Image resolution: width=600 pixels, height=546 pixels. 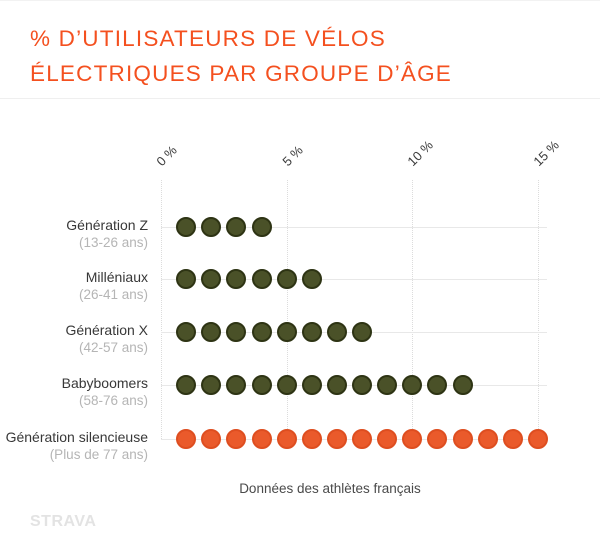 What do you see at coordinates (74, 446) in the screenshot?
I see `row-label: Génération silencieuse (Plus de 77 ans)` at bounding box center [74, 446].